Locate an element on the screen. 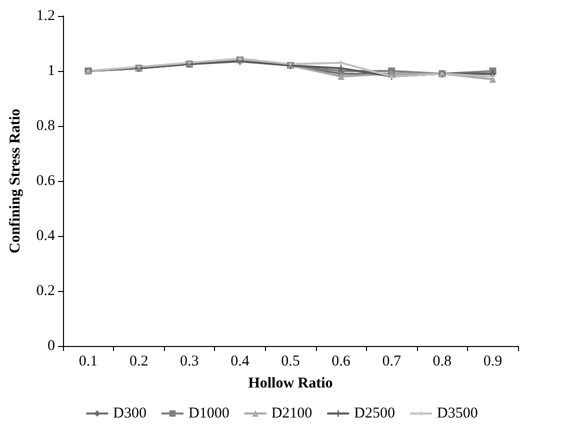 The image size is (563, 434). y-tick-label: 1.2 is located at coordinates (45, 16).